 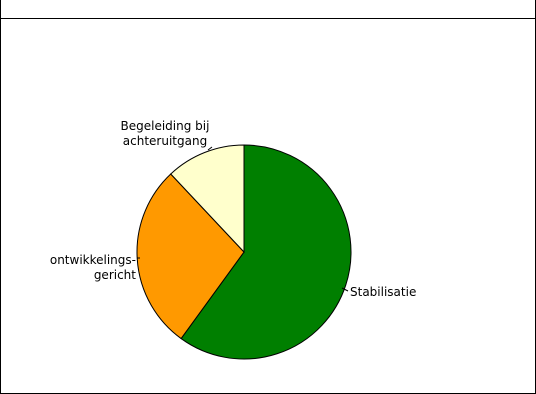 I want to click on slice-label-0: Stabilisatie, so click(x=383, y=292).